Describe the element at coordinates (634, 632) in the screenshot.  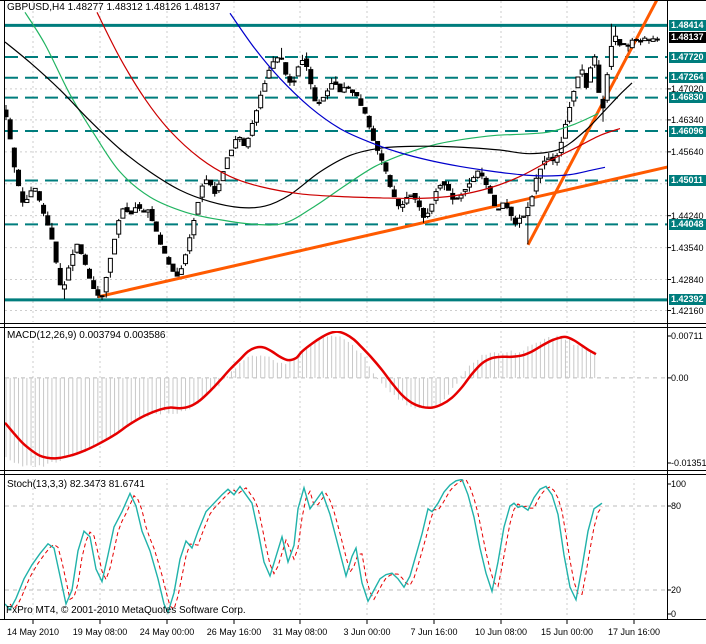
I see `date-label: 17 Jun 16:00` at that location.